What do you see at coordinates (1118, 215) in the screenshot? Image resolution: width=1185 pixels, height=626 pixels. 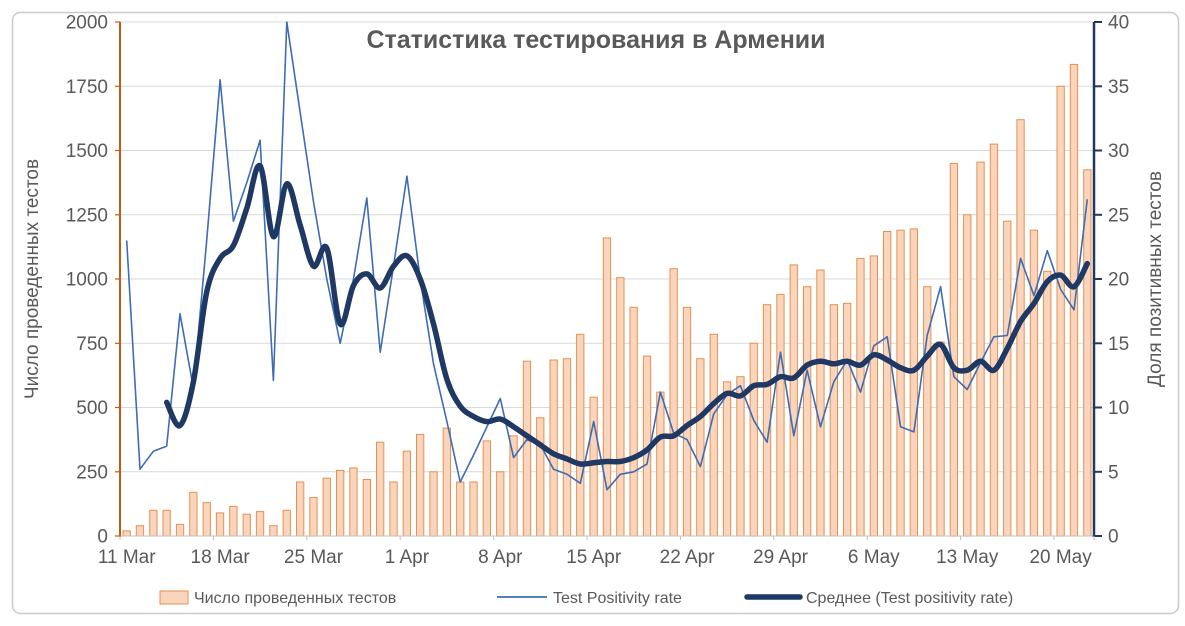 I see `right-axis-label: 25` at bounding box center [1118, 215].